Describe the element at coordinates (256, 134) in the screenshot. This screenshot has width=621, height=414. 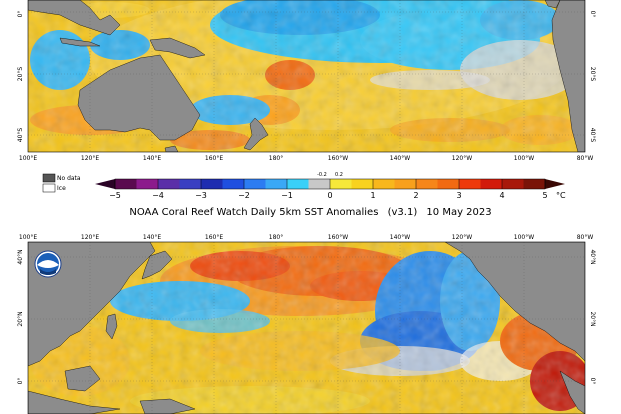
I see `new-zealand-land` at that location.